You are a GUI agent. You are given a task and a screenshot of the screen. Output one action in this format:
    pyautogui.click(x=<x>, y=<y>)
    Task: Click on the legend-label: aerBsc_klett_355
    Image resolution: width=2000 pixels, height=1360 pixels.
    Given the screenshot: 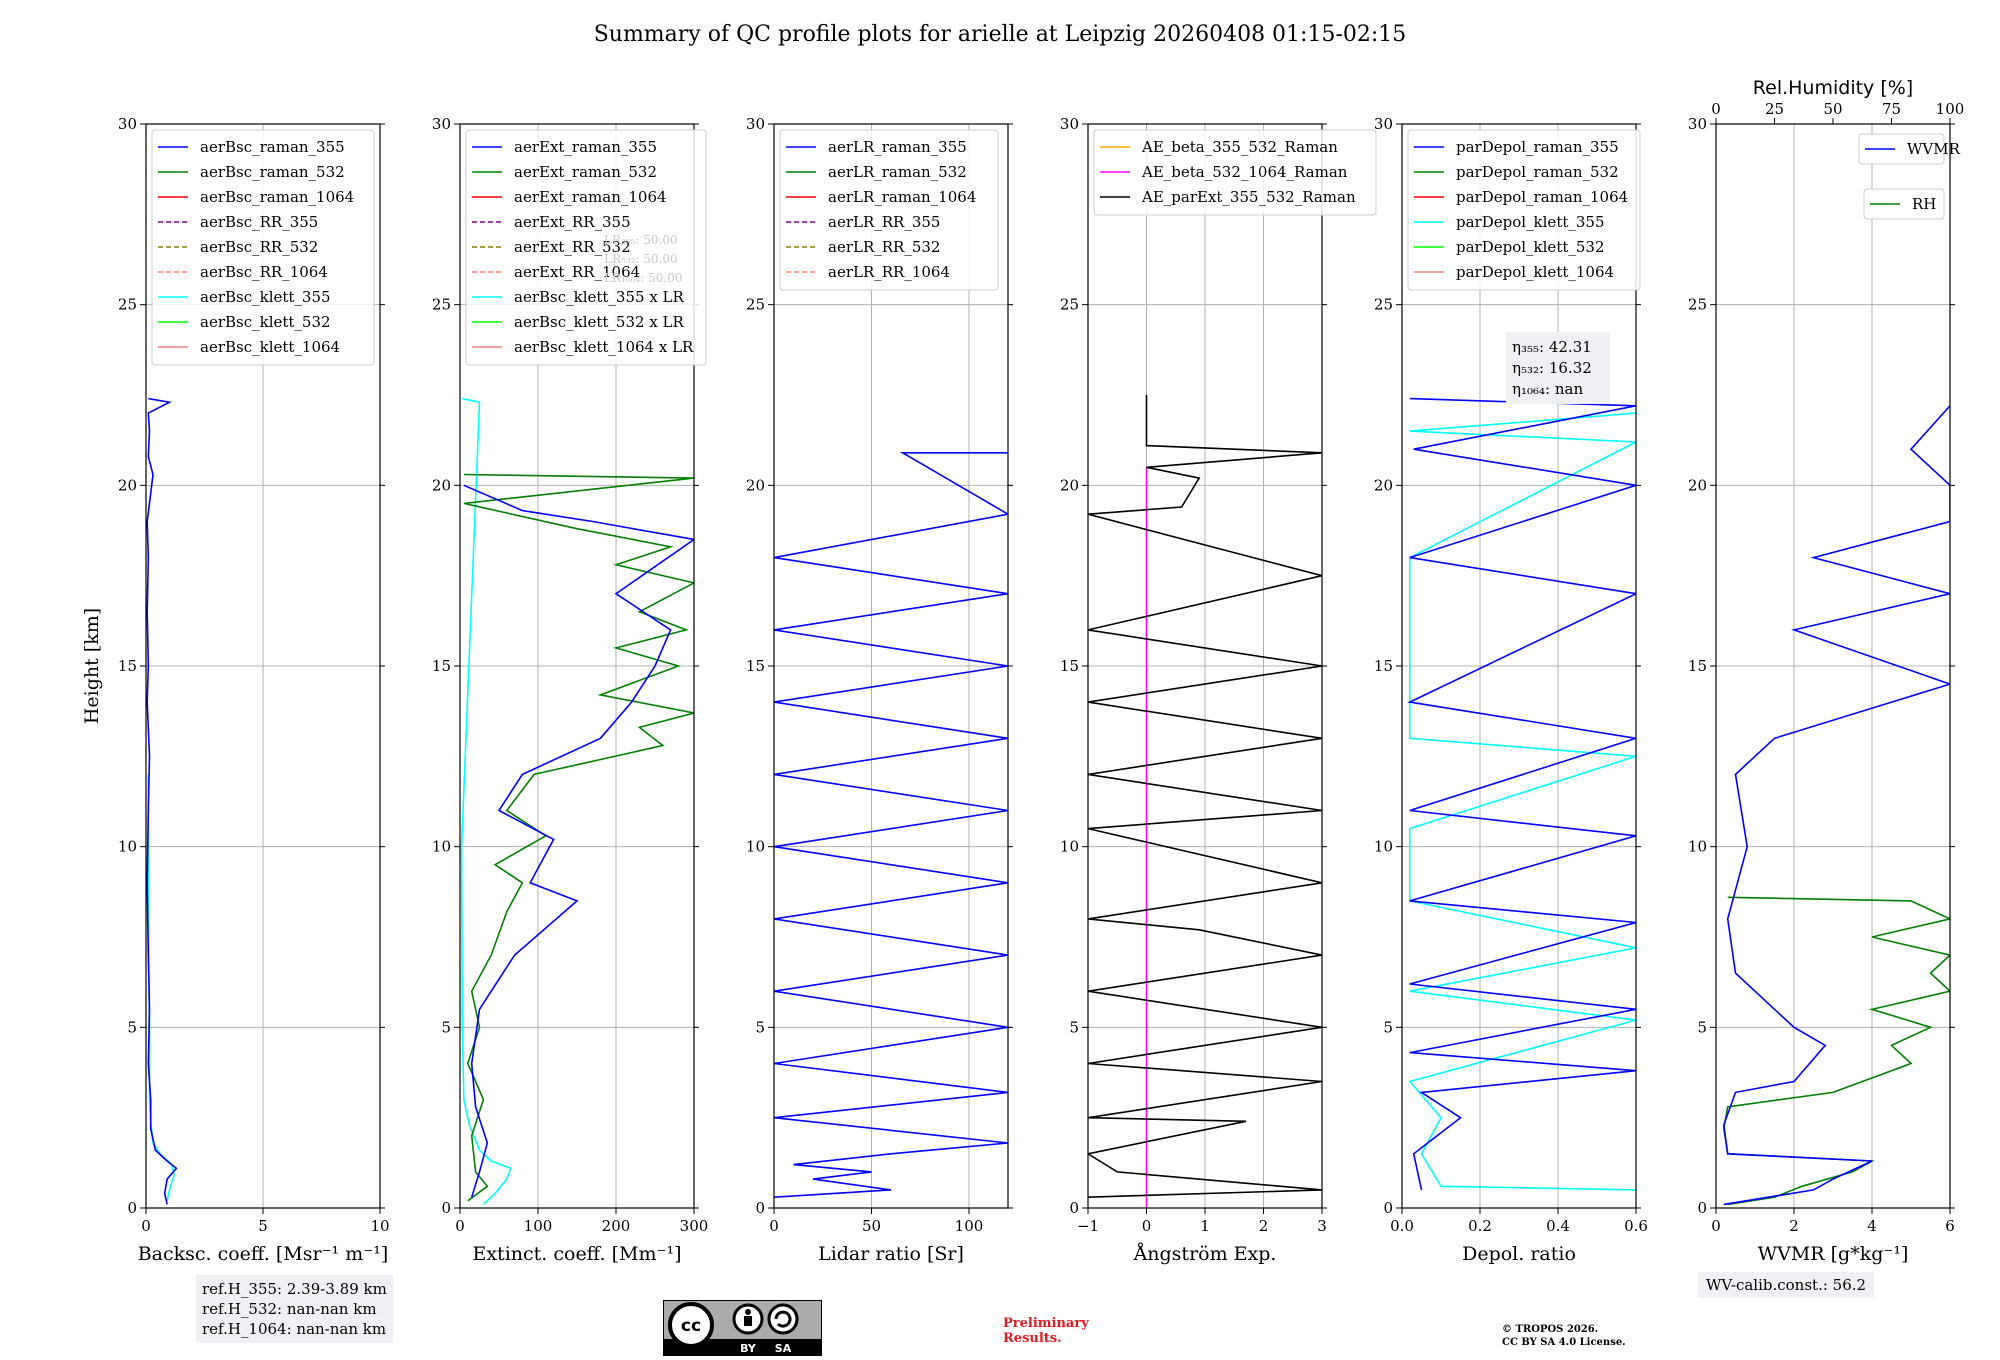 What is the action you would take?
    pyautogui.click(x=265, y=297)
    